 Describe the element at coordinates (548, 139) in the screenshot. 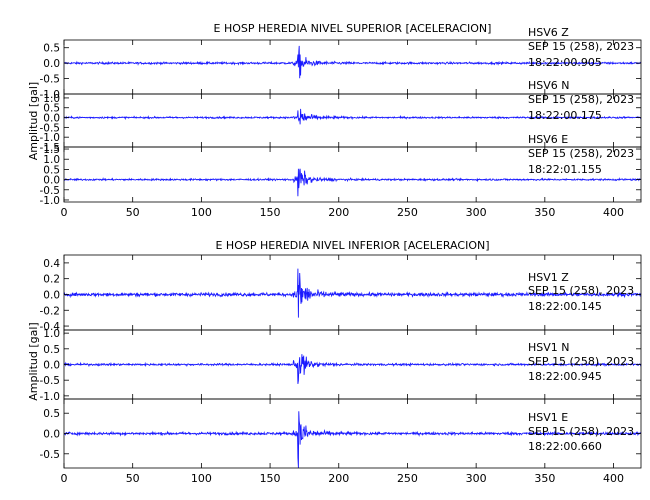

I see `trace-label: HSV6 E` at that location.